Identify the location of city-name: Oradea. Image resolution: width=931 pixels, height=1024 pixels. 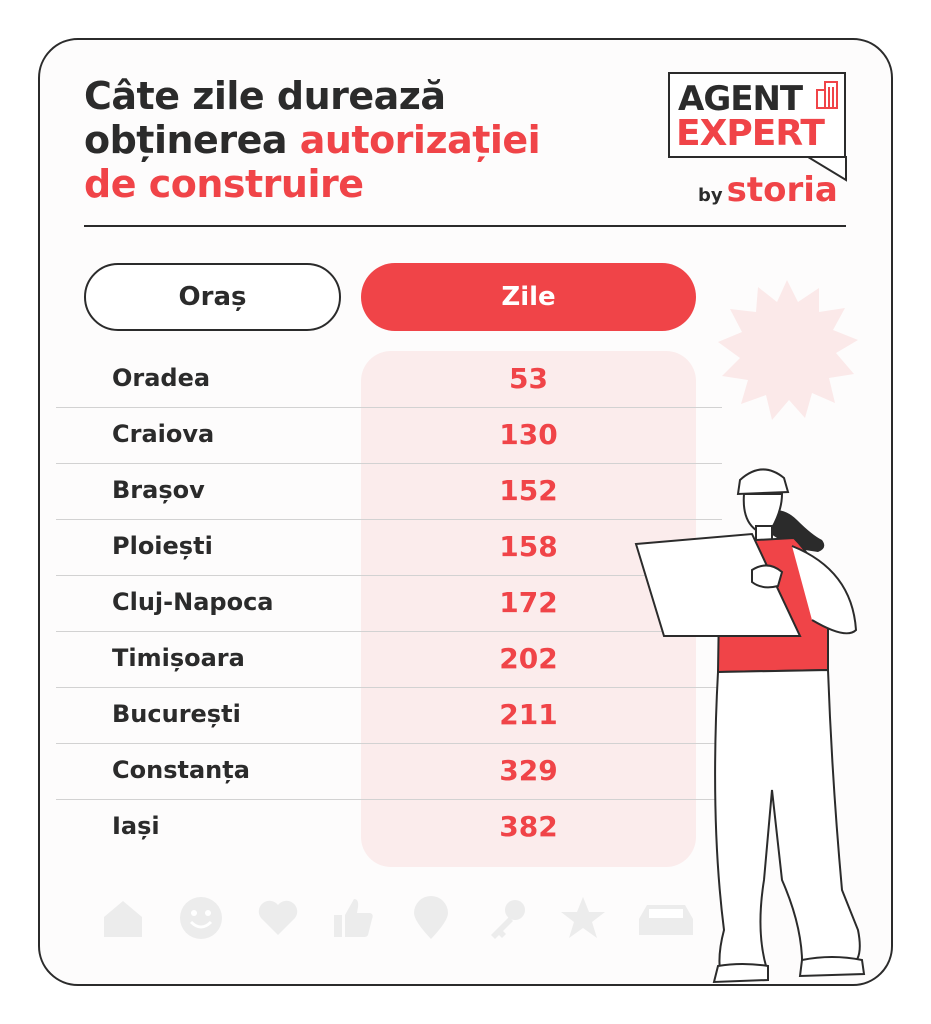
(161, 378).